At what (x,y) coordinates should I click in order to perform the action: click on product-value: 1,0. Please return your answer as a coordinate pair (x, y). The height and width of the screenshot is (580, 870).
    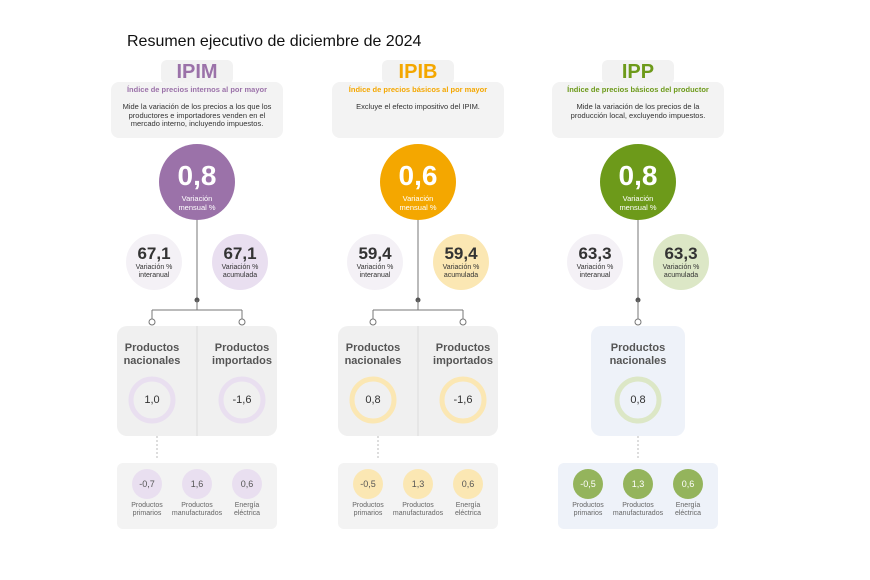
    Looking at the image, I should click on (152, 400).